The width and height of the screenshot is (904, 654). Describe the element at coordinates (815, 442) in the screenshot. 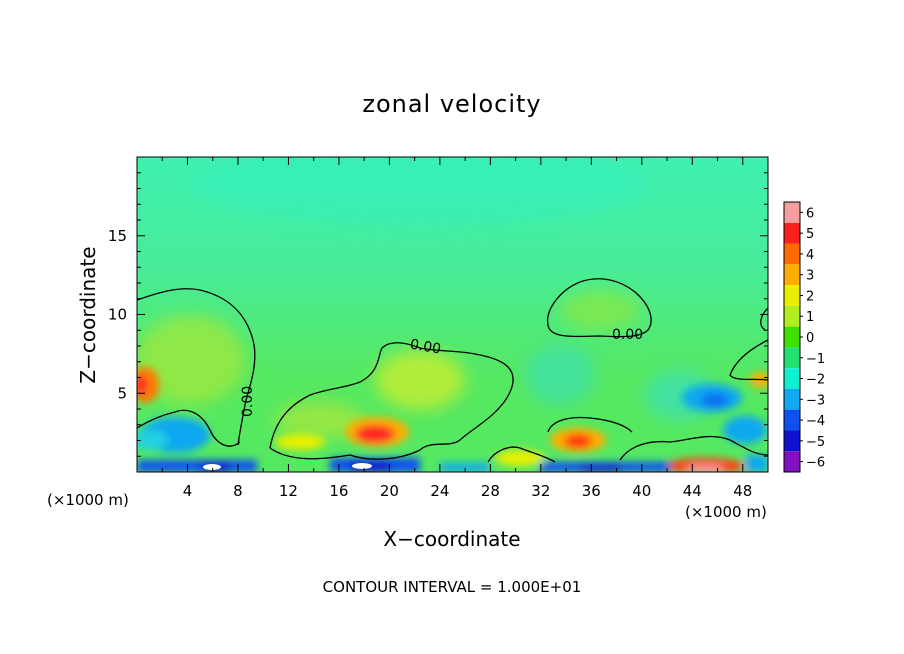

I see `colorbar-label: −5` at that location.